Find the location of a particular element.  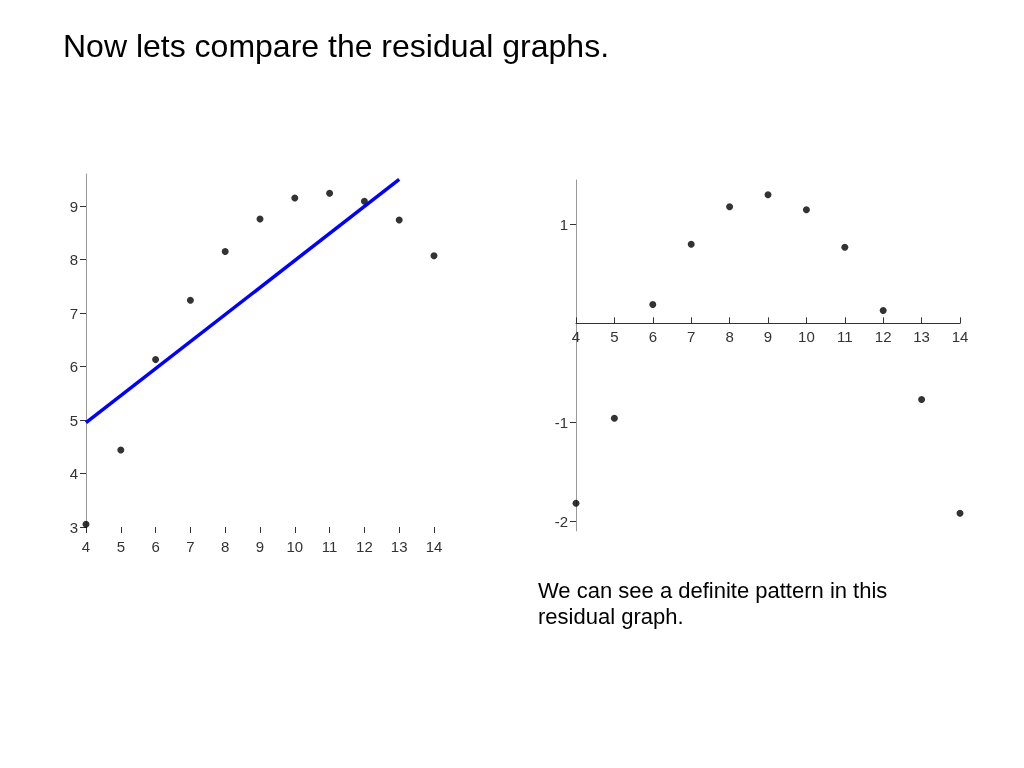

y-tick-label: 1 is located at coordinates (563, 224).